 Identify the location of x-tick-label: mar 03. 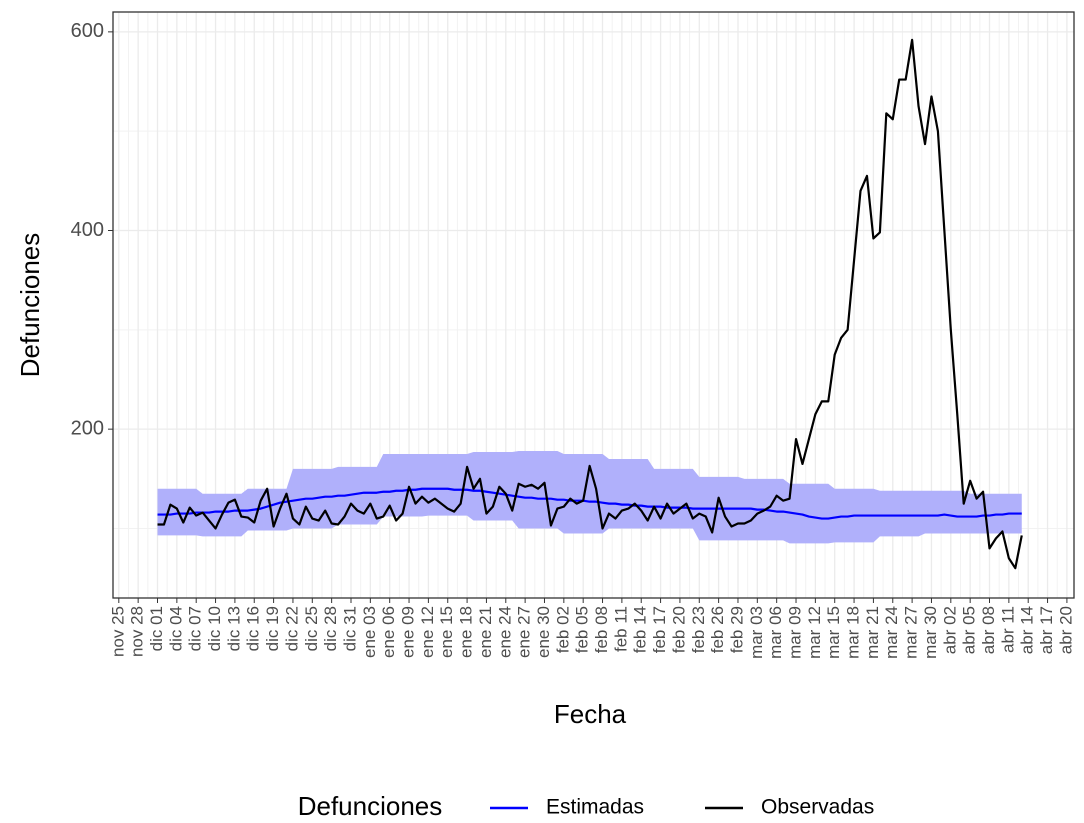
(756, 632).